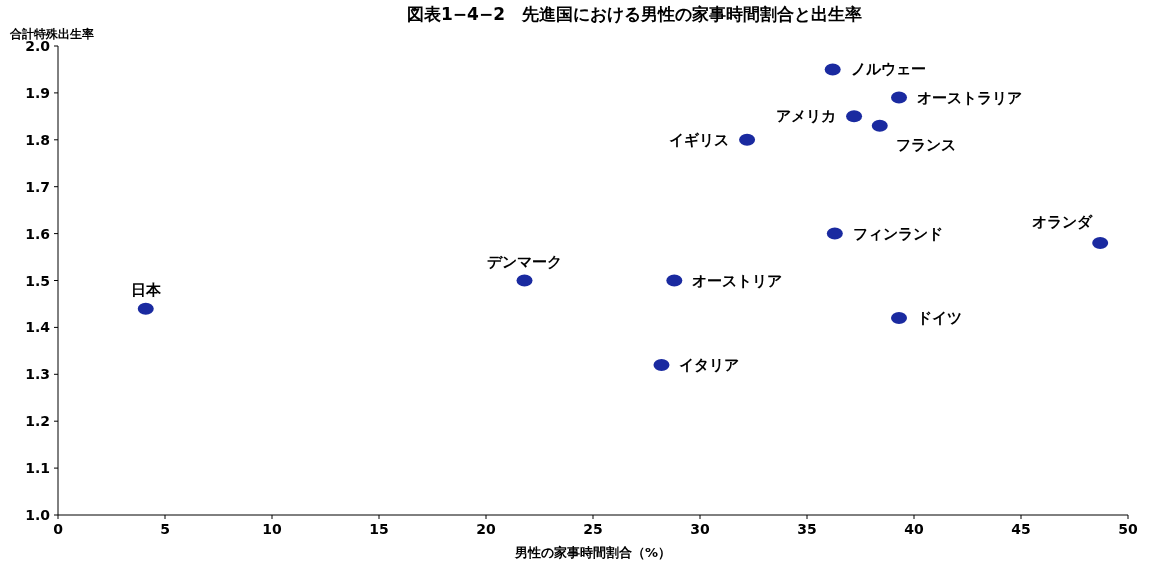 This screenshot has width=1149, height=563. I want to click on annotation: ノルウェー, so click(888, 69).